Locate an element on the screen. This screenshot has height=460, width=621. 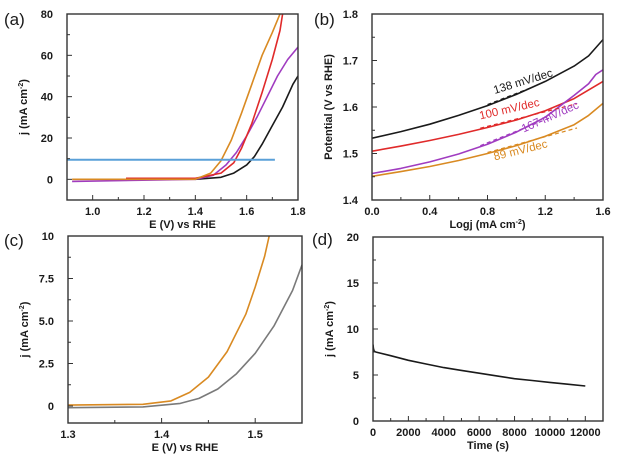
y-tick-label: 40 is located at coordinates (47, 98).